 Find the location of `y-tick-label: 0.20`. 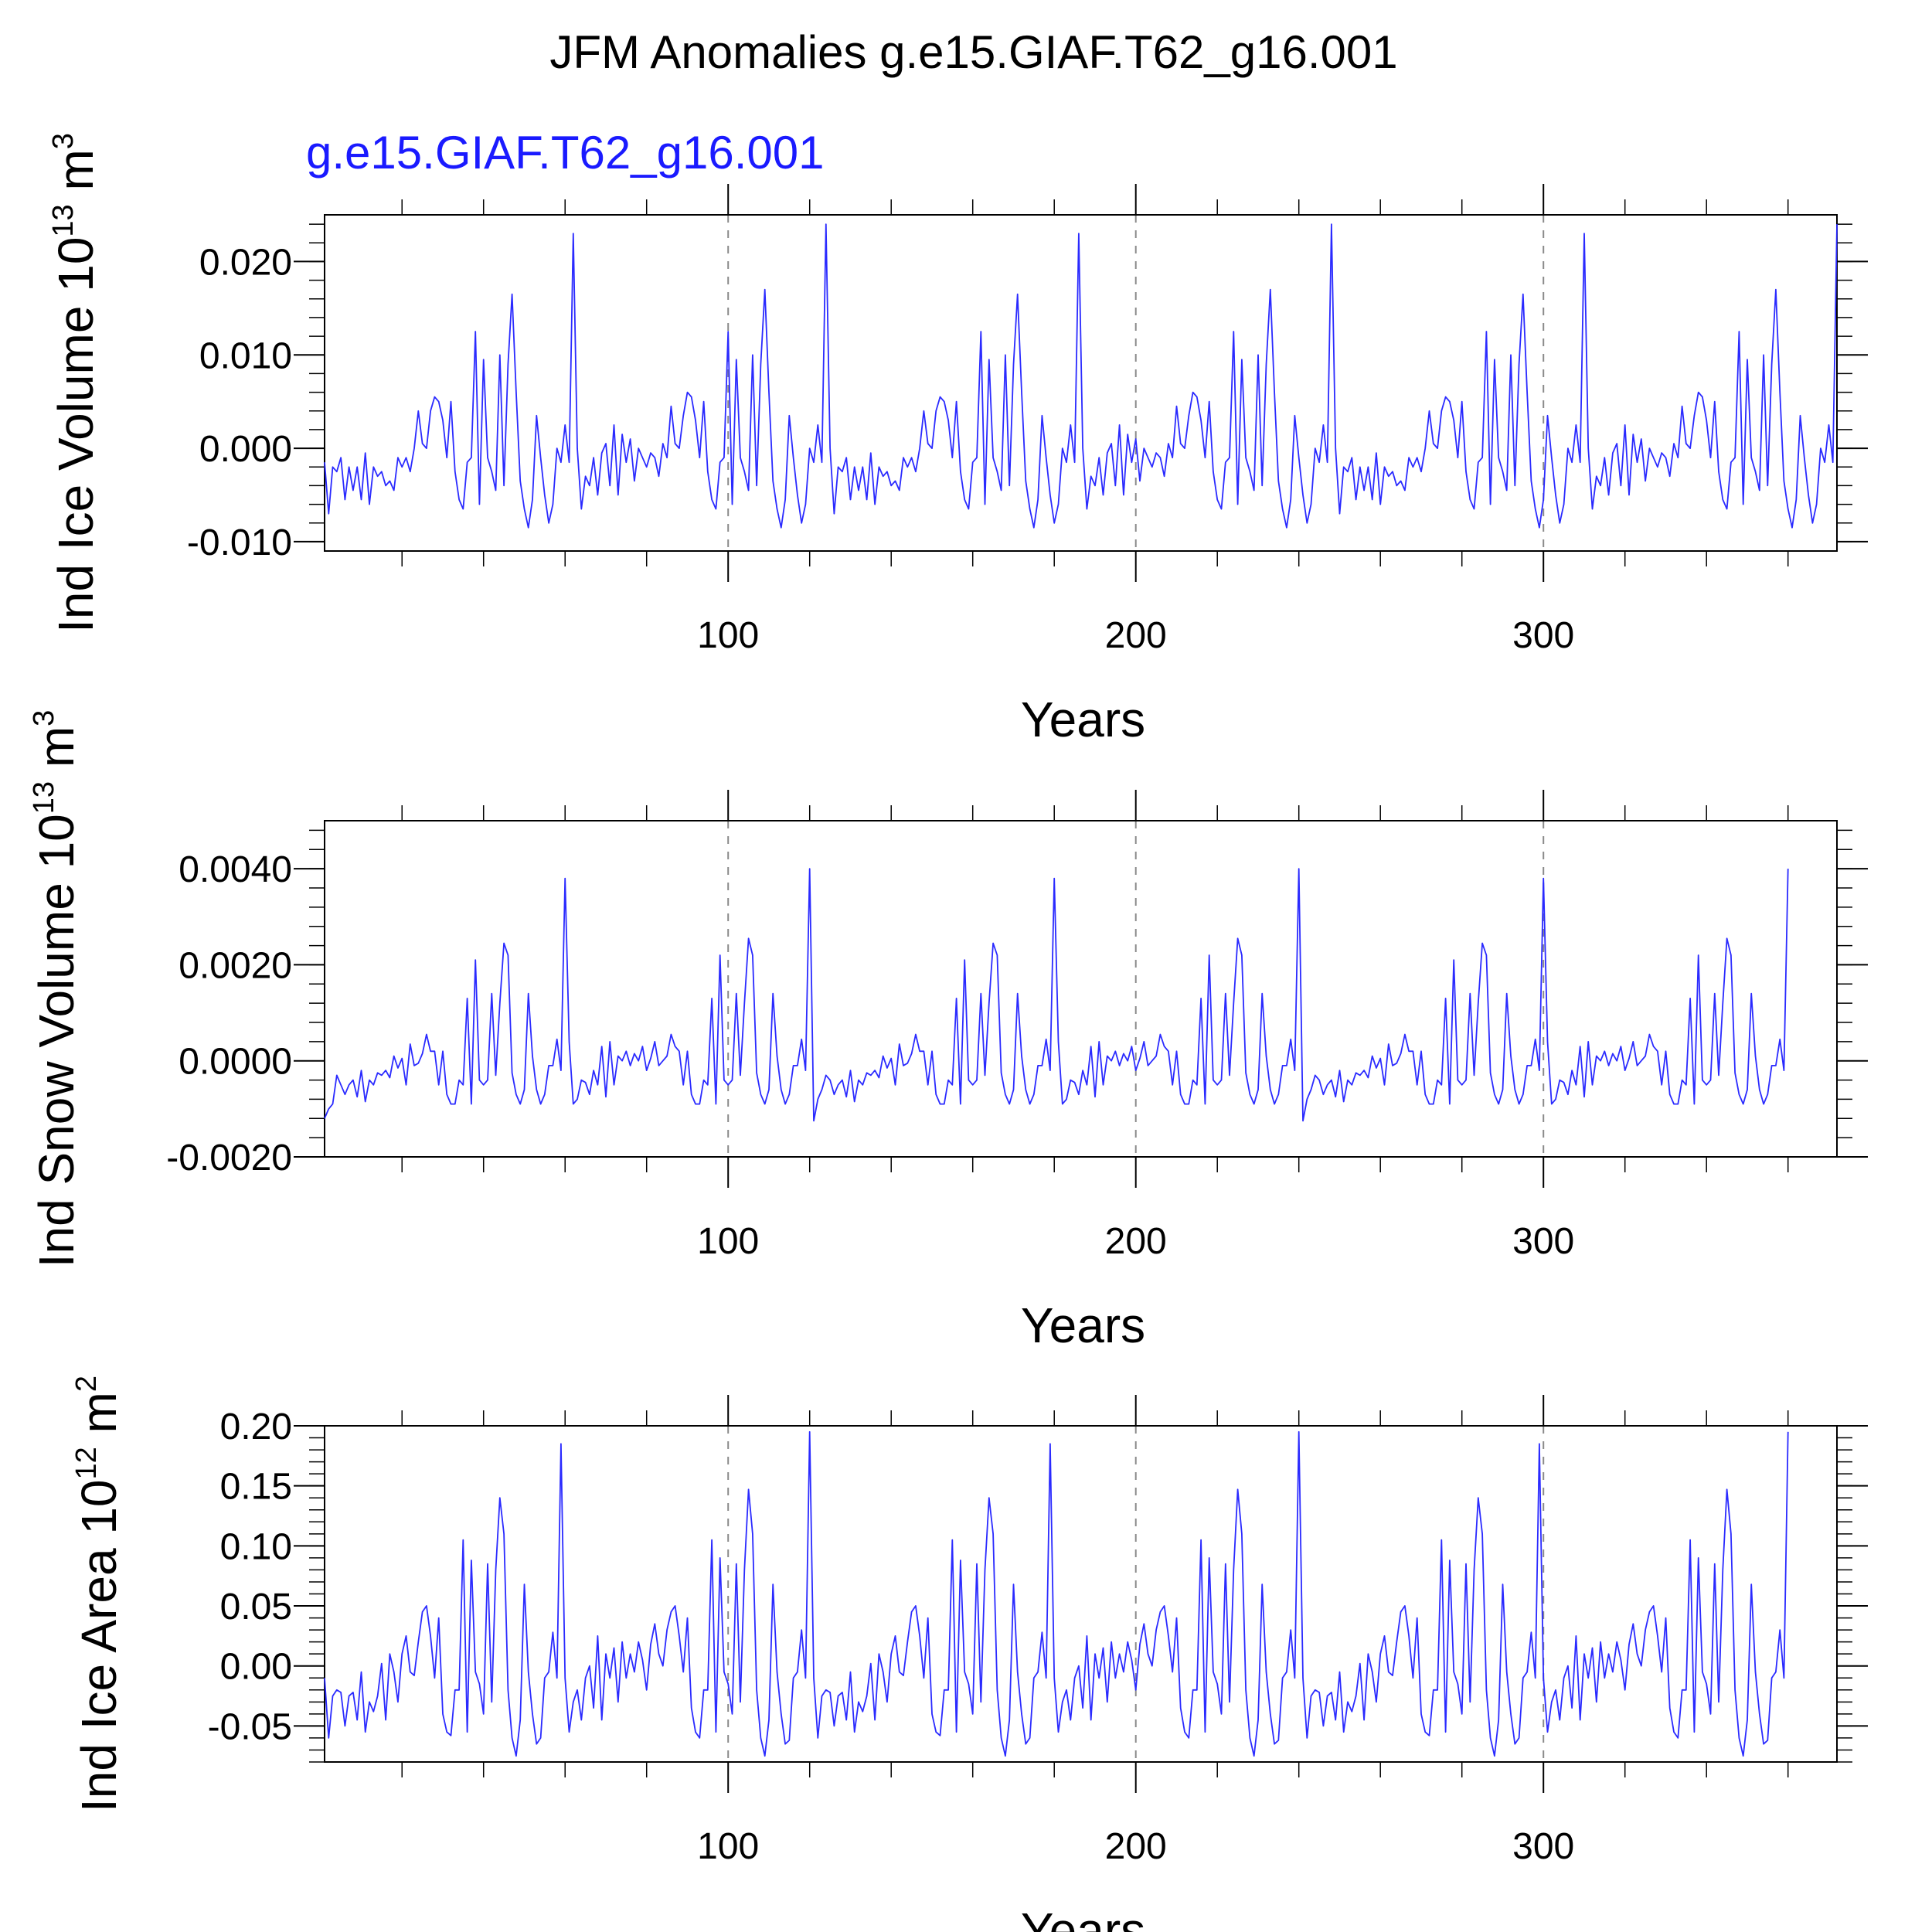

y-tick-label: 0.20 is located at coordinates (256, 1426).